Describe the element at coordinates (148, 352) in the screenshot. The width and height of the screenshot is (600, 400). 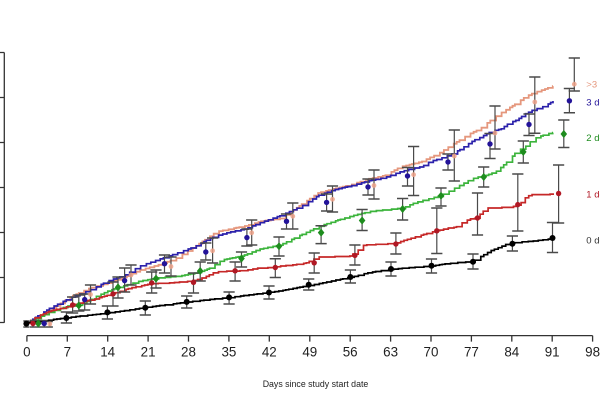
I see `svg-text: 21` at that location.